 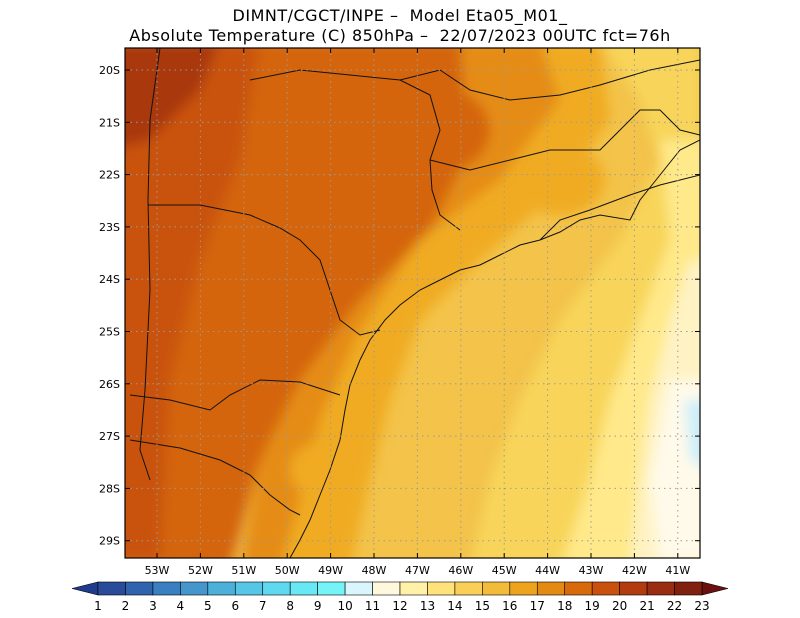 What do you see at coordinates (646, 606) in the screenshot?
I see `colorbar-label: 21` at bounding box center [646, 606].